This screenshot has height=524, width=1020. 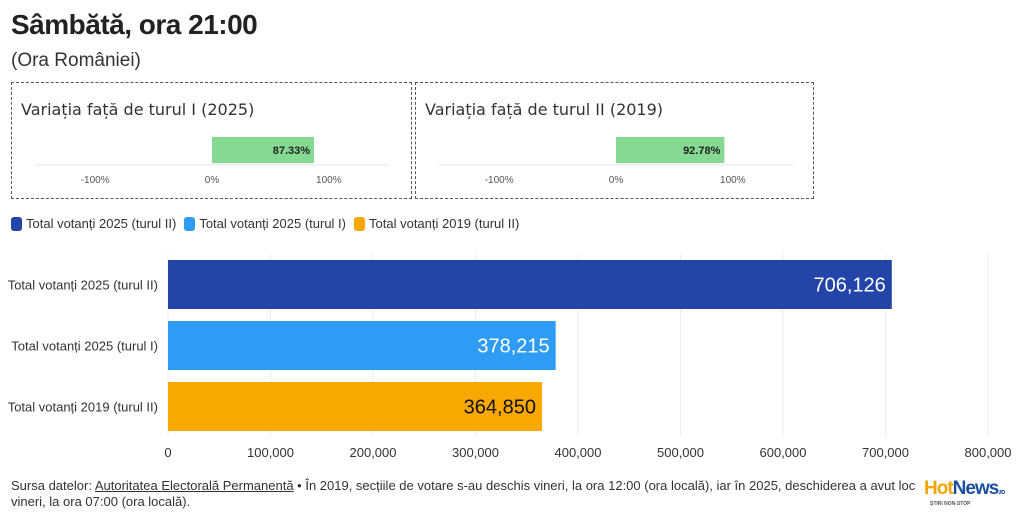 I want to click on bar-value-label: 706,126, so click(x=849, y=286).